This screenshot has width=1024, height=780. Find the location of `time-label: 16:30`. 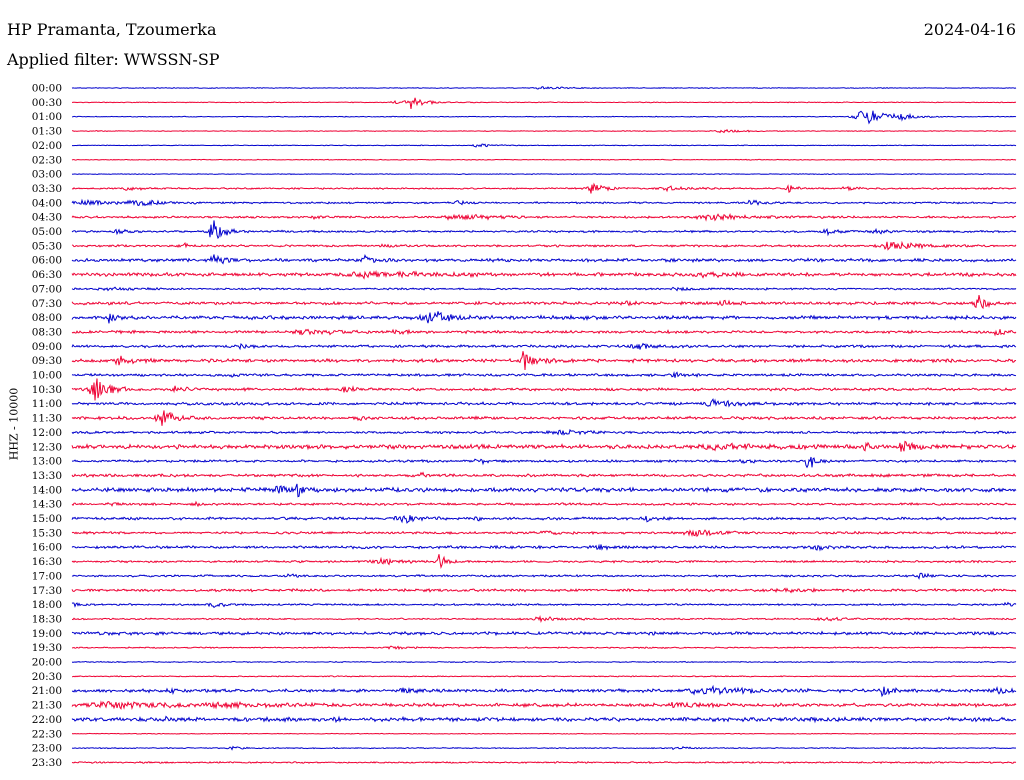

time-label: 16:30 is located at coordinates (47, 562).